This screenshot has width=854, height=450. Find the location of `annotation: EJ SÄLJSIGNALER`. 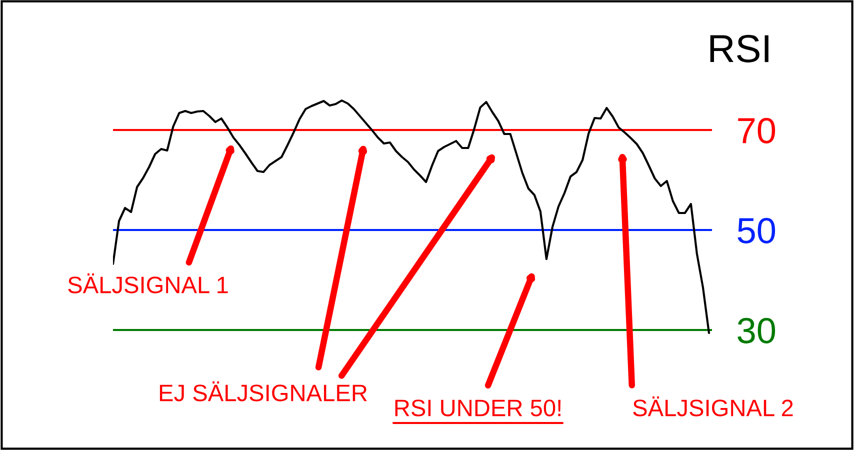

annotation: EJ SÄLJSIGNALER is located at coordinates (263, 391).